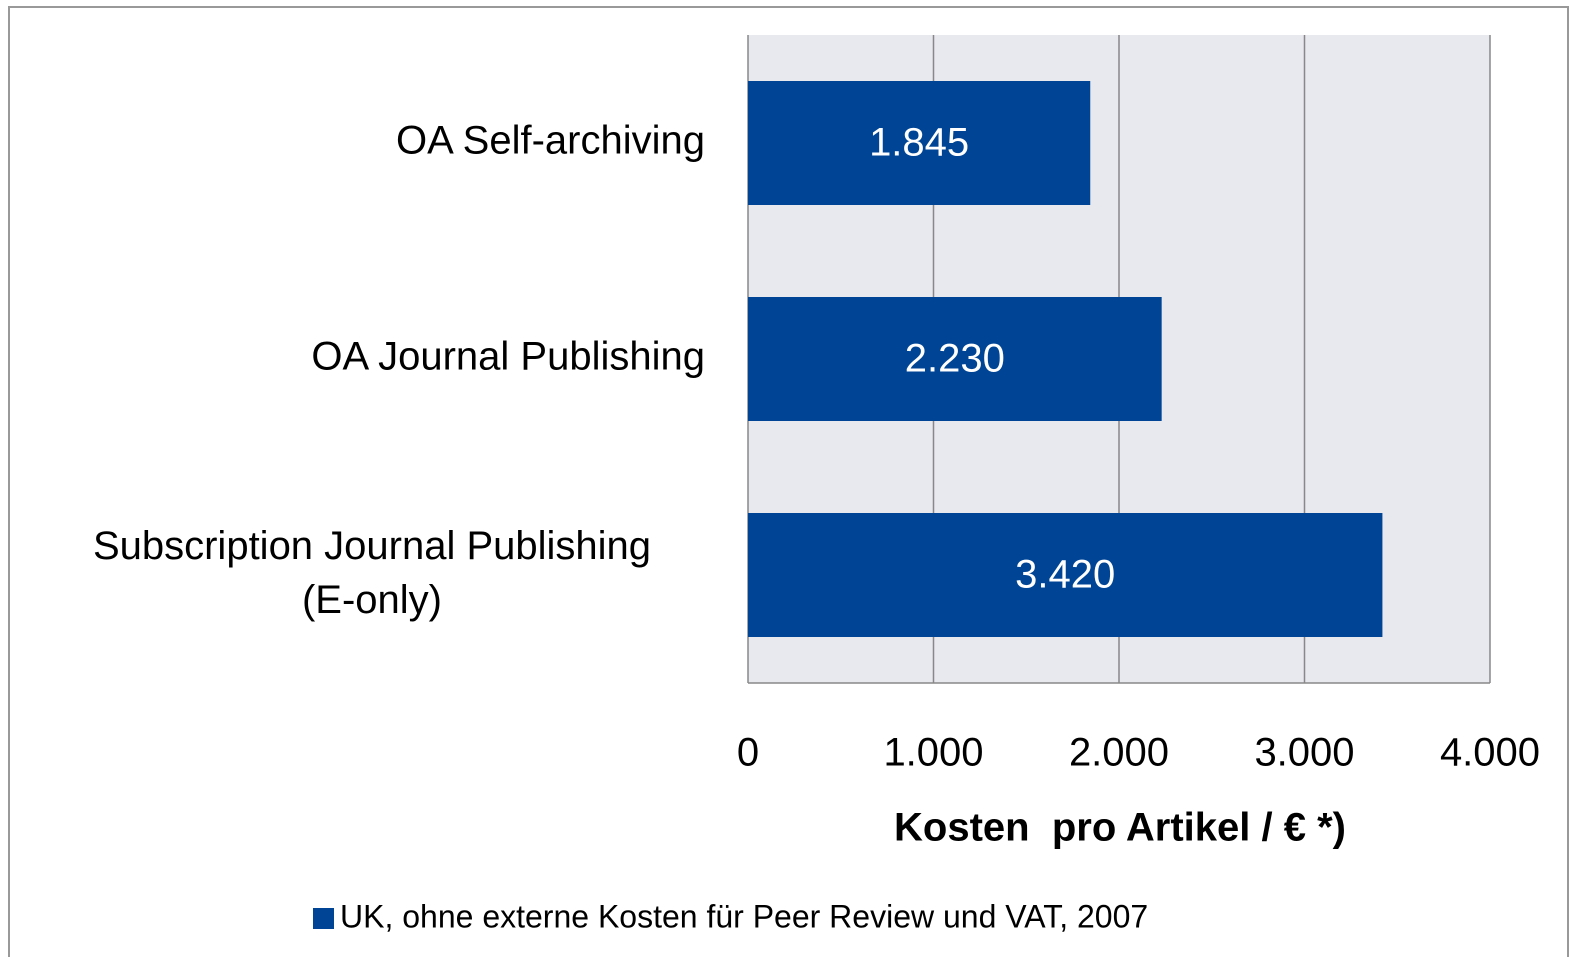  What do you see at coordinates (508, 357) in the screenshot?
I see `y-tick-label: OA Journal Publishing` at bounding box center [508, 357].